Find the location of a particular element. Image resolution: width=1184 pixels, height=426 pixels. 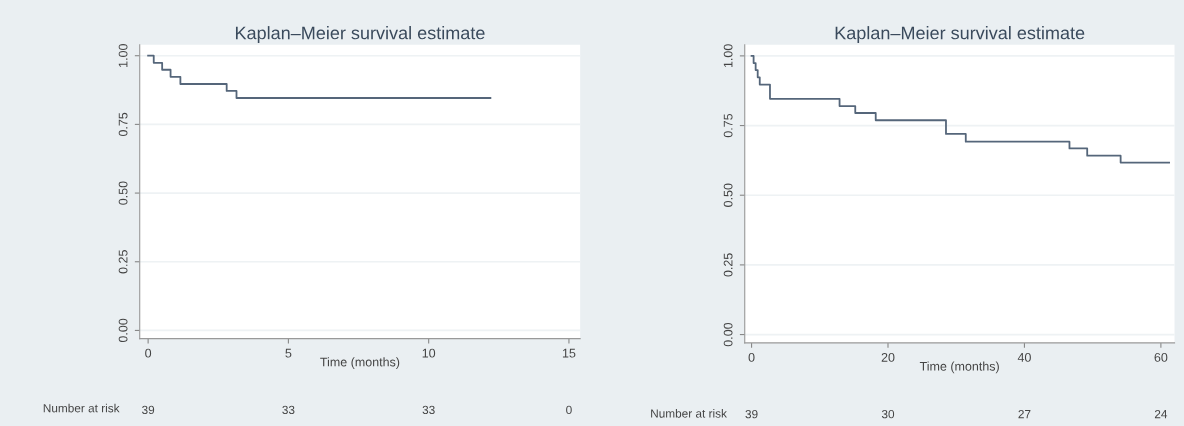

x-tick-label: 15 is located at coordinates (569, 353).